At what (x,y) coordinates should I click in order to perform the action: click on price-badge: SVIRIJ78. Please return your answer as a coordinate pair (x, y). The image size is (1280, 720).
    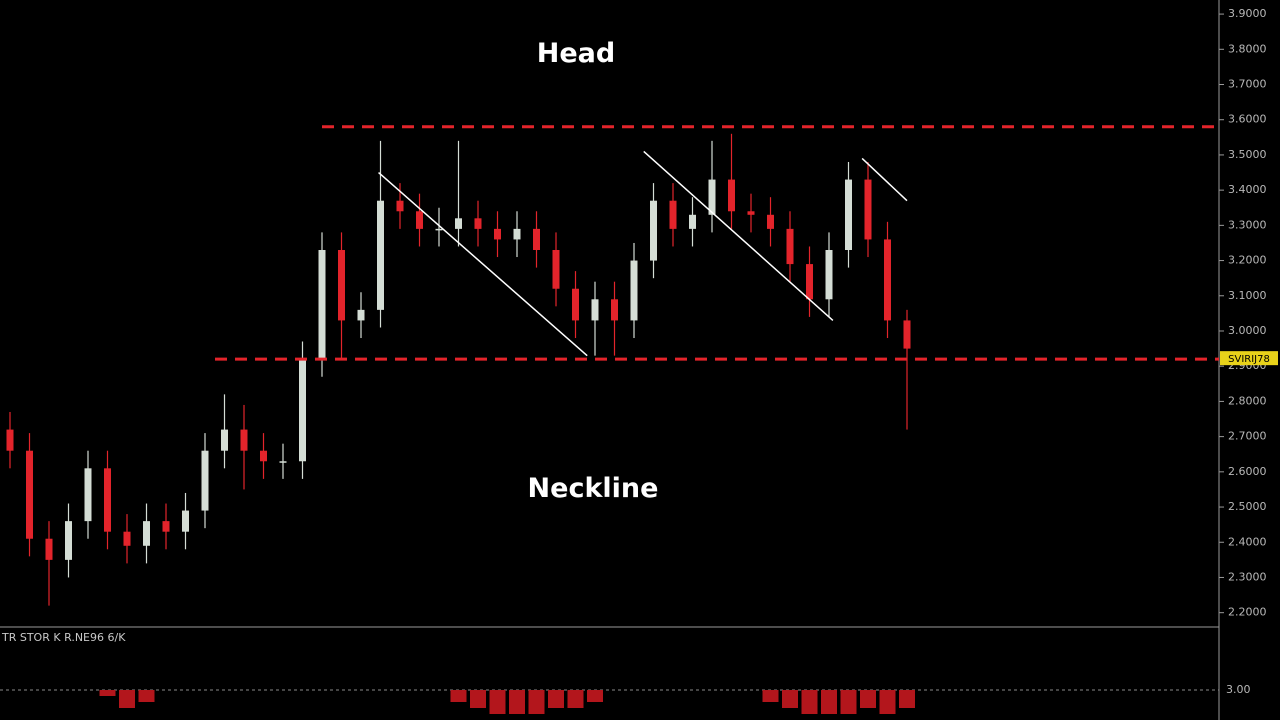
    Looking at the image, I should click on (1249, 359).